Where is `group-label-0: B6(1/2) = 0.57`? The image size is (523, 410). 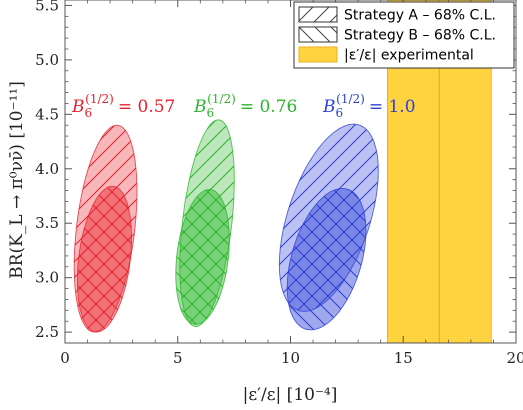
group-label-0: B6(1/2) = 0.57 is located at coordinates (123, 106).